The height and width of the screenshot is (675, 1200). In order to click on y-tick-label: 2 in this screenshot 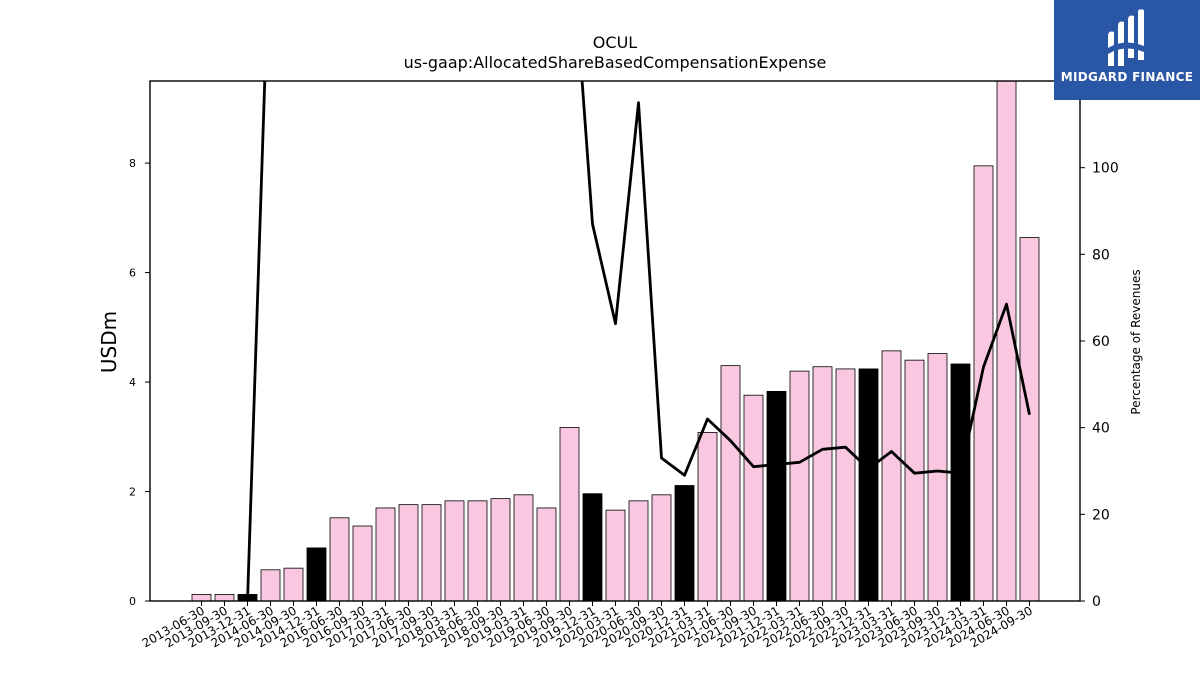, I will do `click(132, 492)`.